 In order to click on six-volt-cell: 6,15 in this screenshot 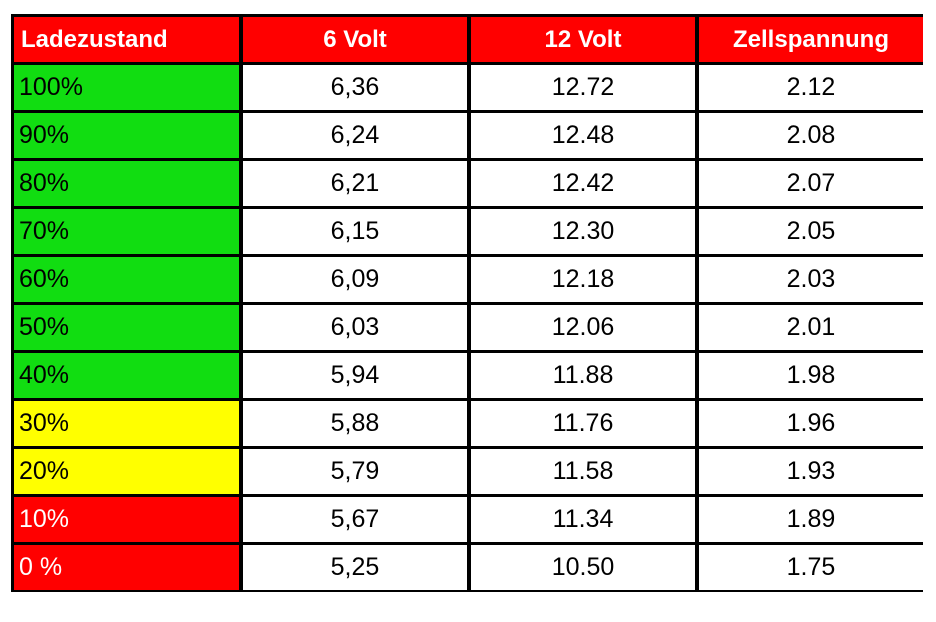, I will do `click(355, 231)`.